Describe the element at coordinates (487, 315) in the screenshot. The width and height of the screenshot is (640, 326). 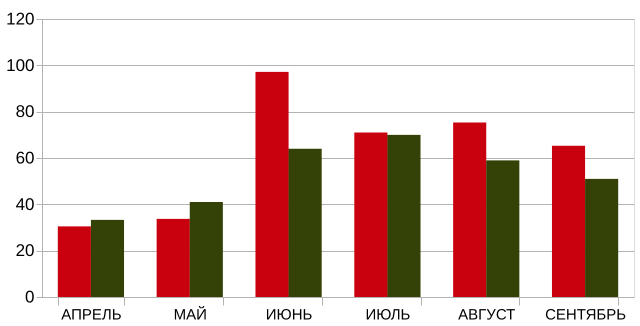
I see `x-tick-label: АВГУСТ` at that location.